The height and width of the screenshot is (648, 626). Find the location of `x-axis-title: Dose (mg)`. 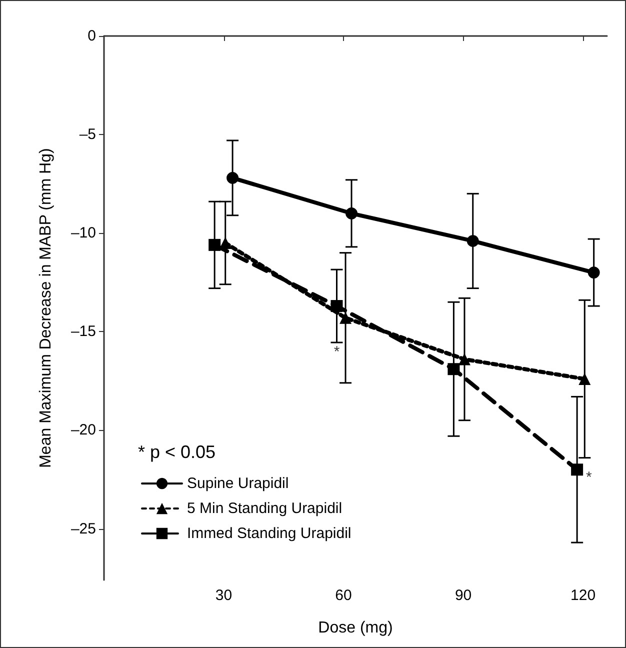

x-axis-title: Dose (mg) is located at coordinates (355, 628).